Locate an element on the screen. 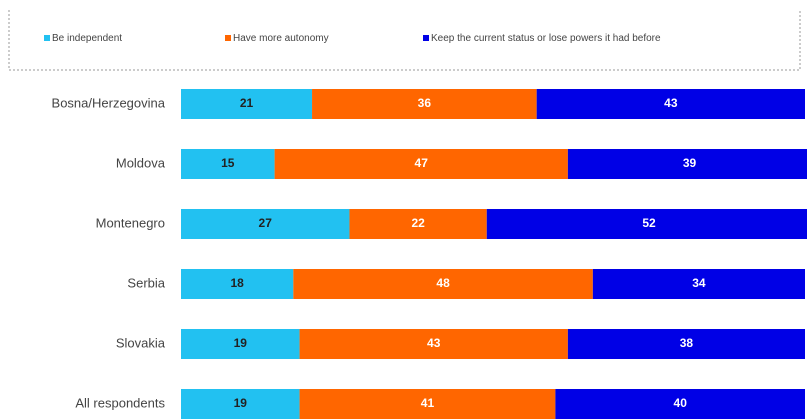 The image size is (807, 419). category-label: Moldova is located at coordinates (141, 162).